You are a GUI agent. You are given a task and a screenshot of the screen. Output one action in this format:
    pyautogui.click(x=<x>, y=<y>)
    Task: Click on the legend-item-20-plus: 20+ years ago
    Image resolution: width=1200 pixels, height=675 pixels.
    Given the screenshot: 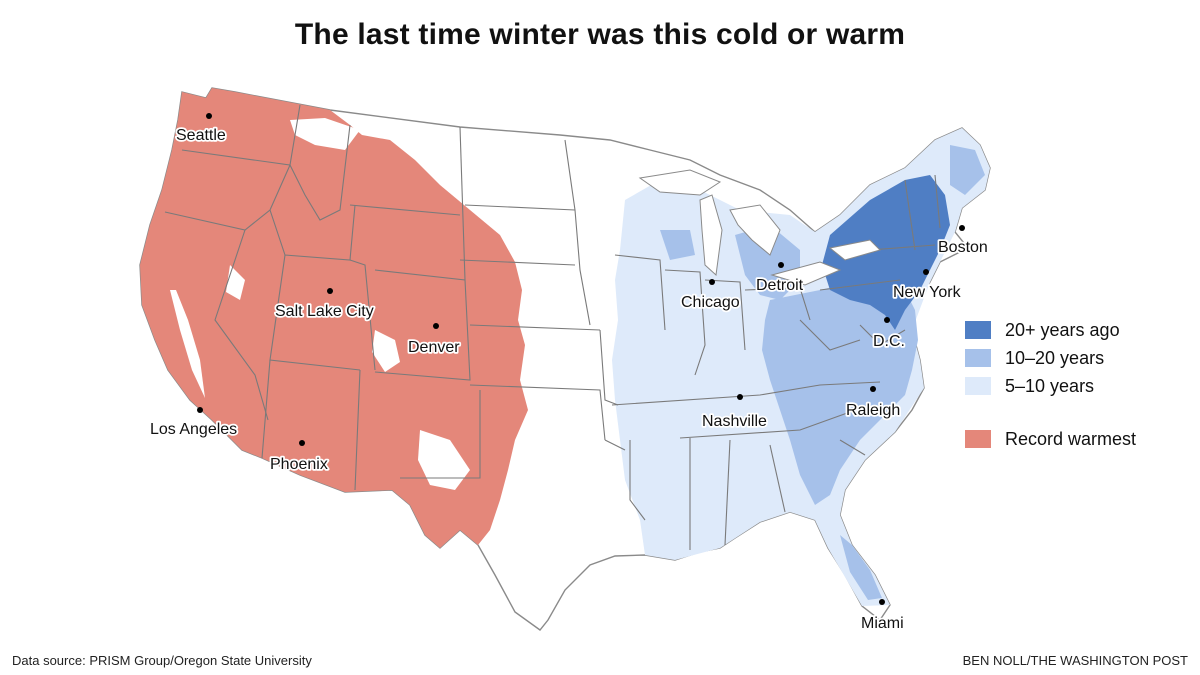 What is the action you would take?
    pyautogui.click(x=1050, y=330)
    